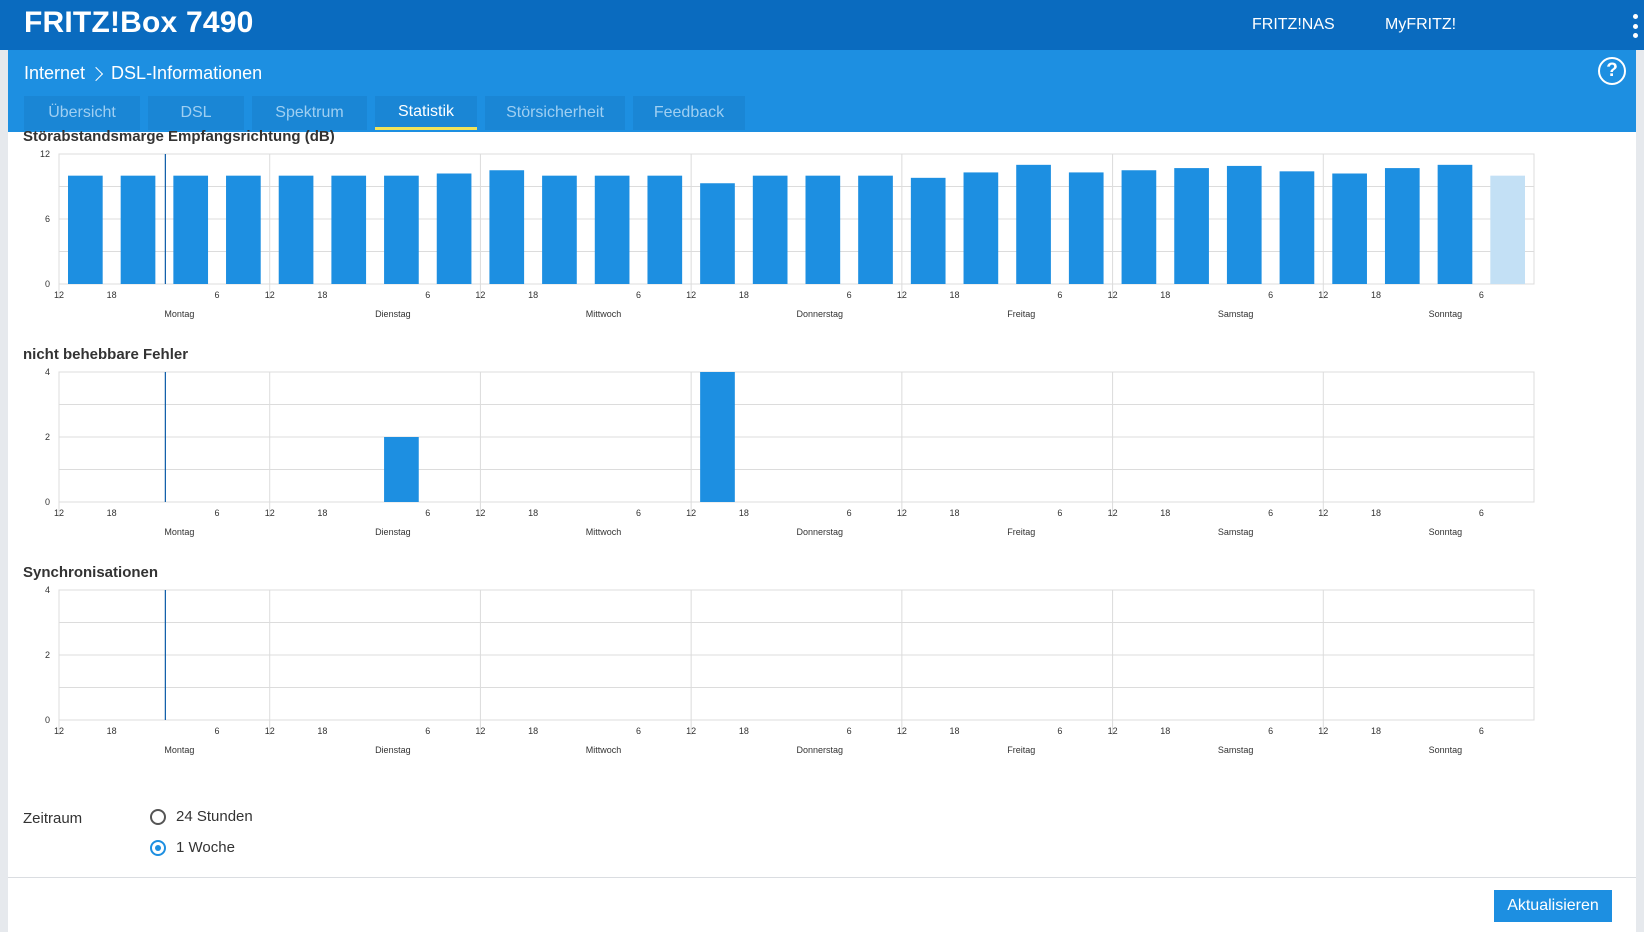 This screenshot has width=1644, height=932. What do you see at coordinates (822, 877) in the screenshot?
I see `footer-divider` at bounding box center [822, 877].